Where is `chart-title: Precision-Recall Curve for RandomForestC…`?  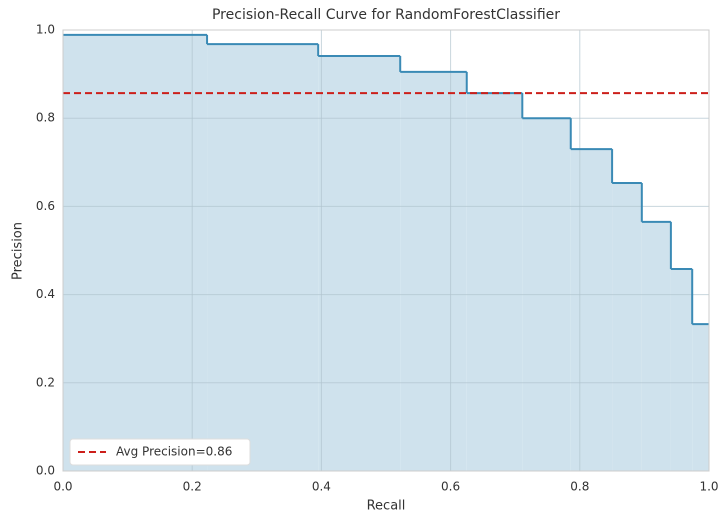 chart-title: Precision-Recall Curve for RandomForestC… is located at coordinates (386, 15).